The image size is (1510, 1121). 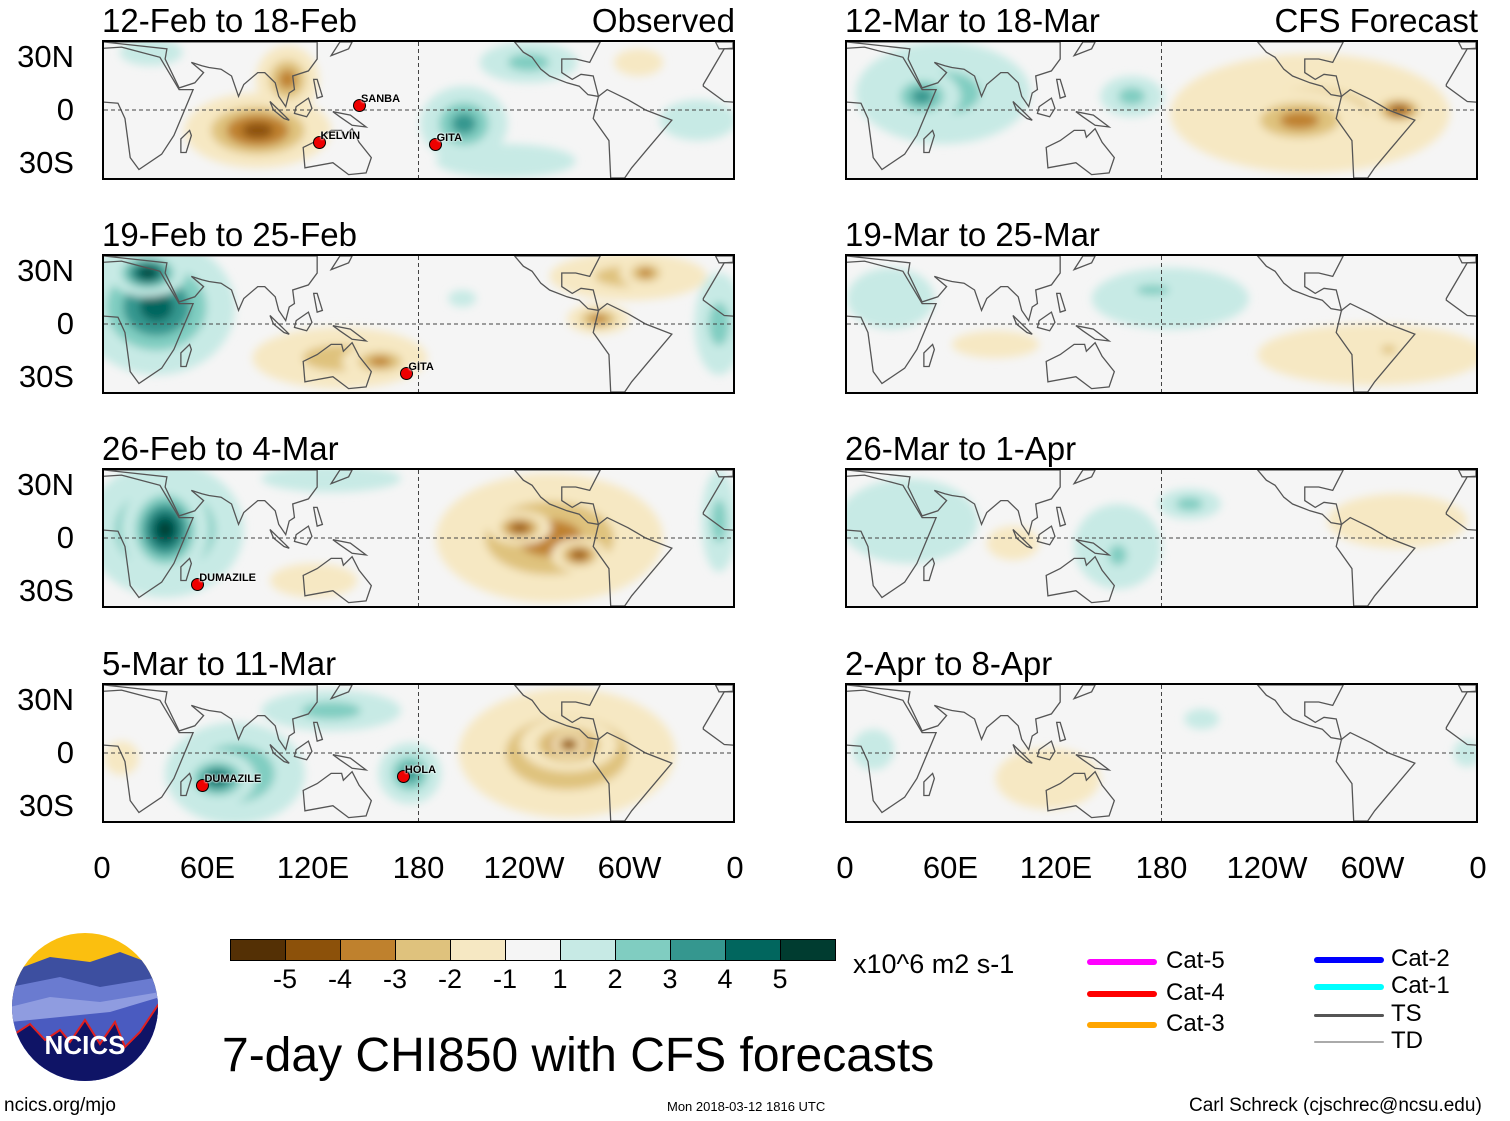 What do you see at coordinates (972, 234) in the screenshot?
I see `panel-title: 19-Mar to 25-Mar` at bounding box center [972, 234].